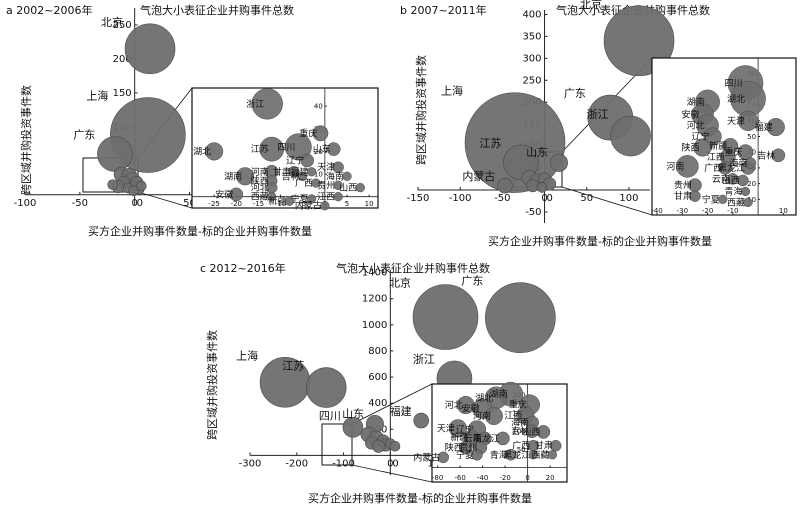  I want to click on a-inset-label-江西: 江西, so click(326, 197).